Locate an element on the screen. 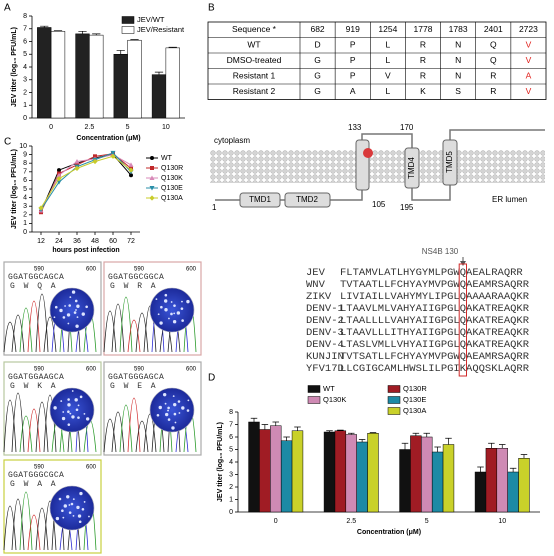 This screenshot has width=554, height=556. x-tick-label: 0 is located at coordinates (51, 127).